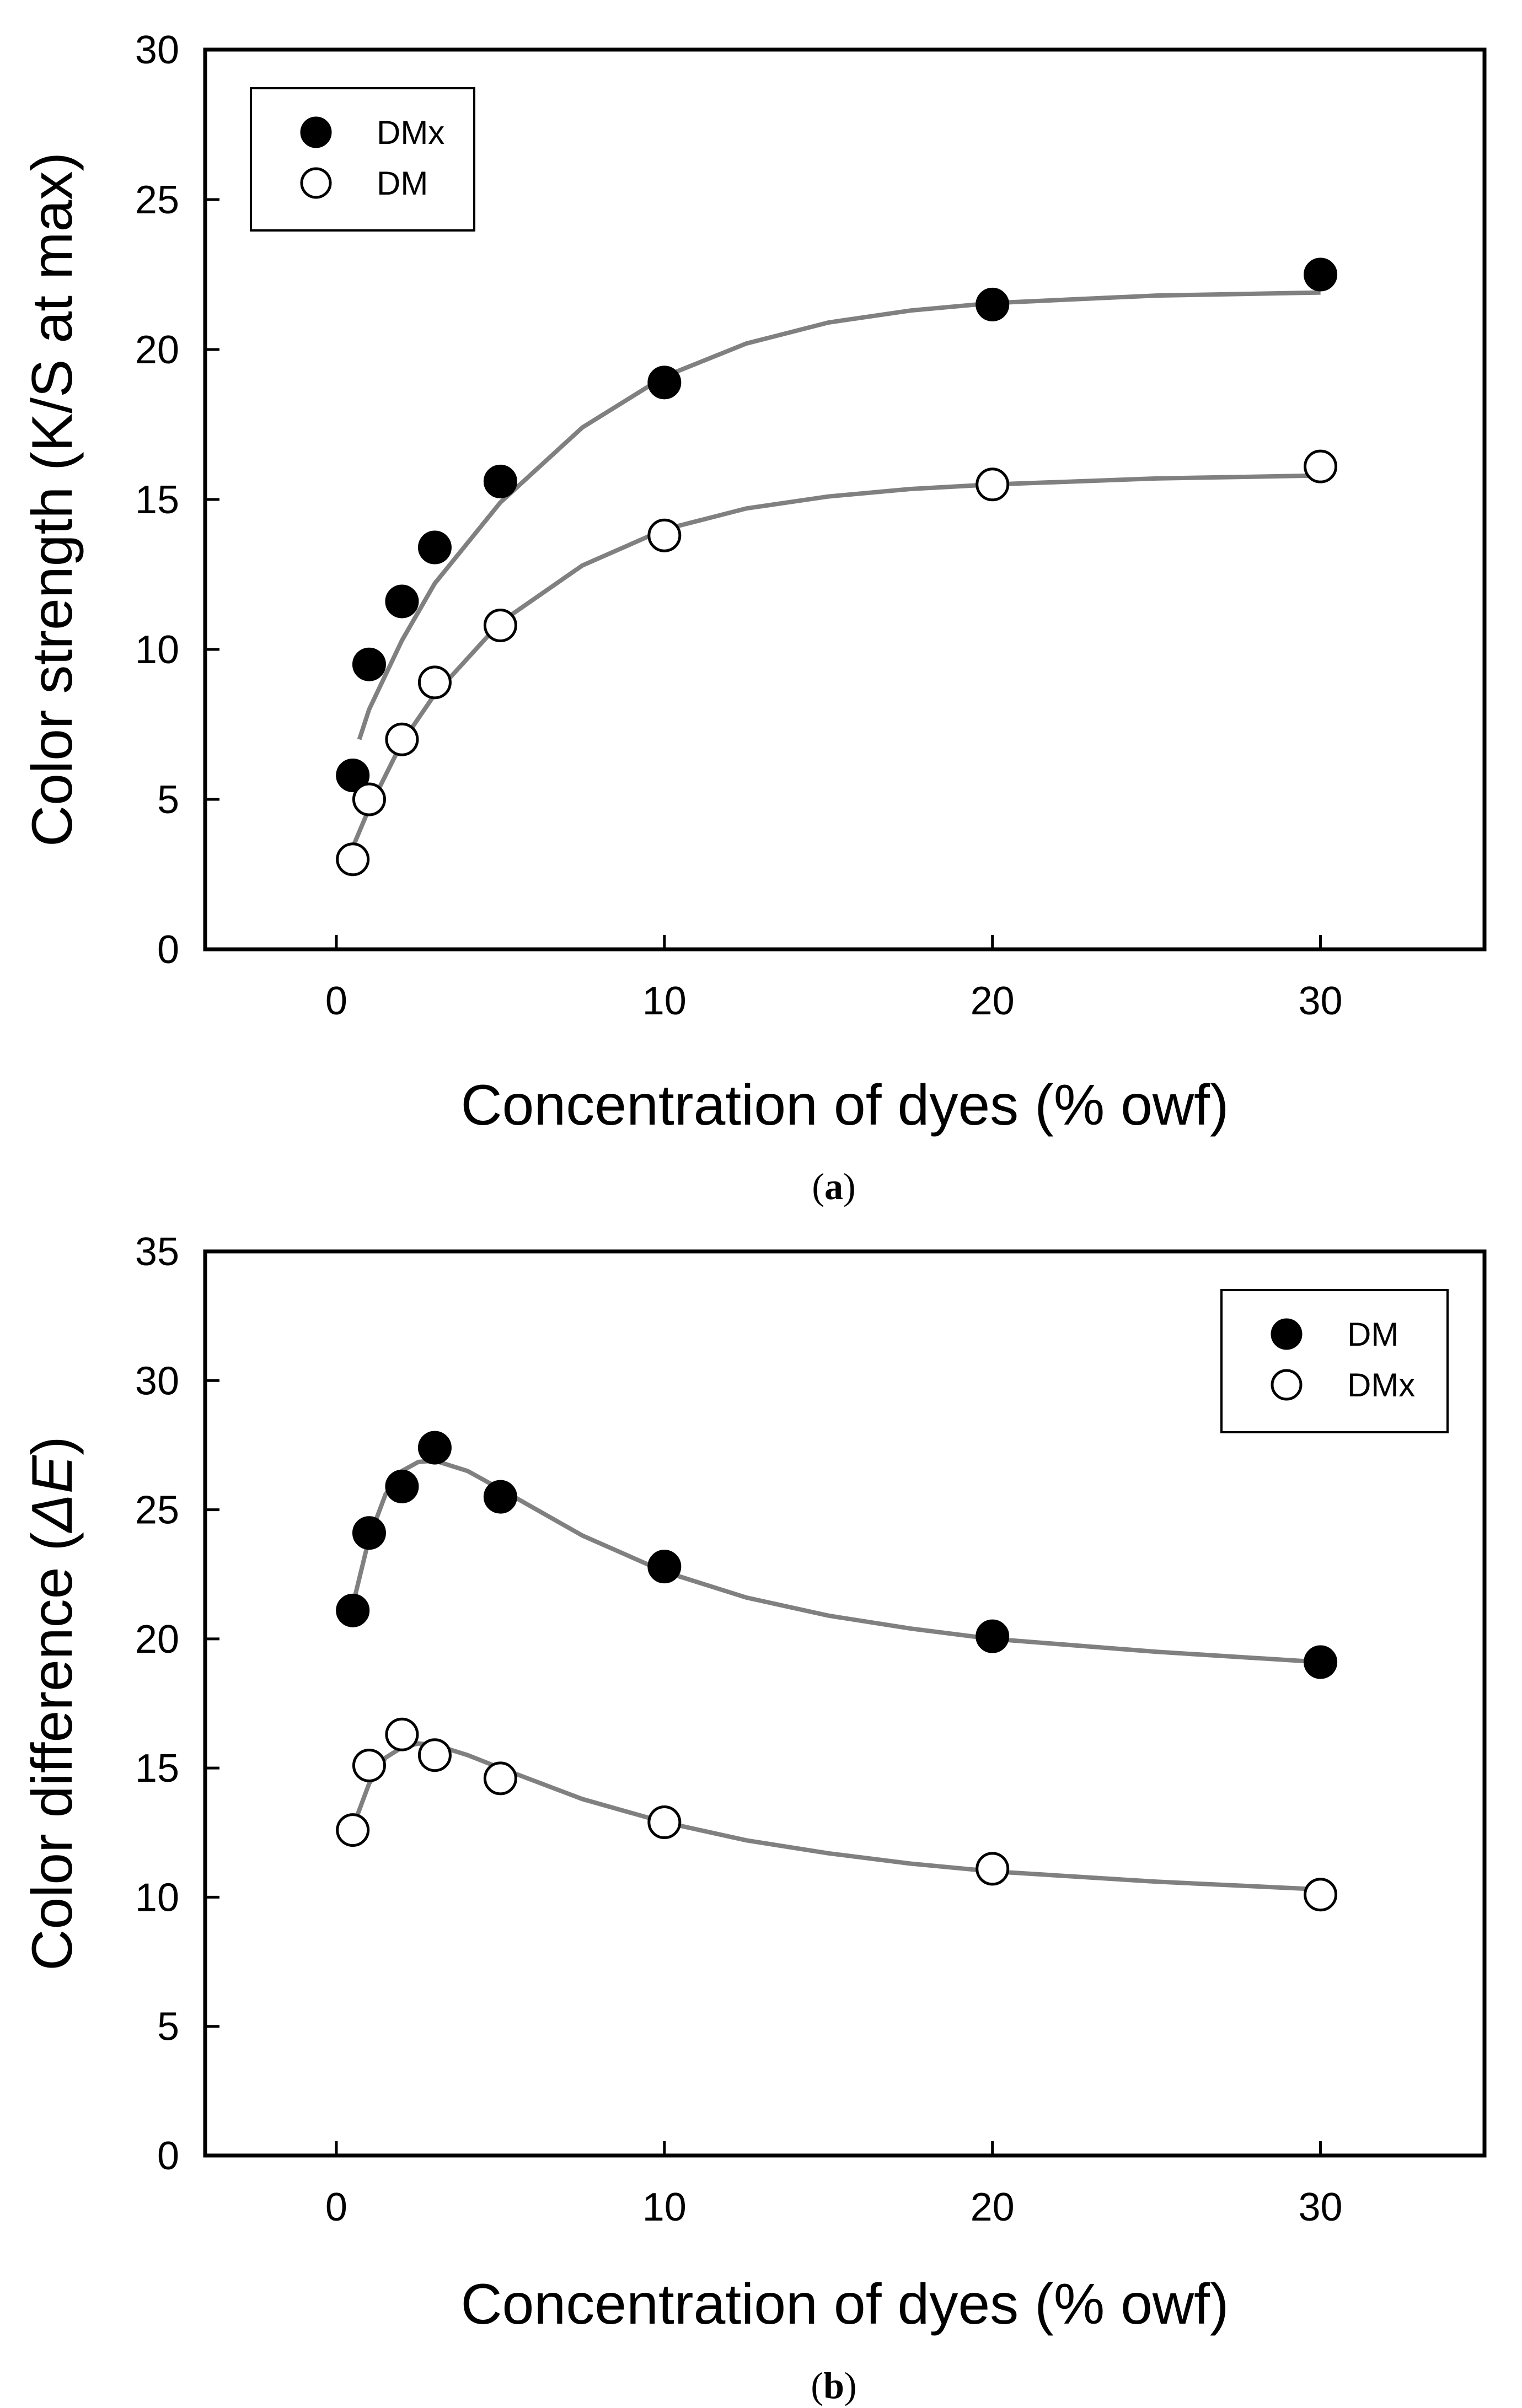 This screenshot has height=2408, width=1522. I want to click on legend: DM DMx, so click(1334, 1361).